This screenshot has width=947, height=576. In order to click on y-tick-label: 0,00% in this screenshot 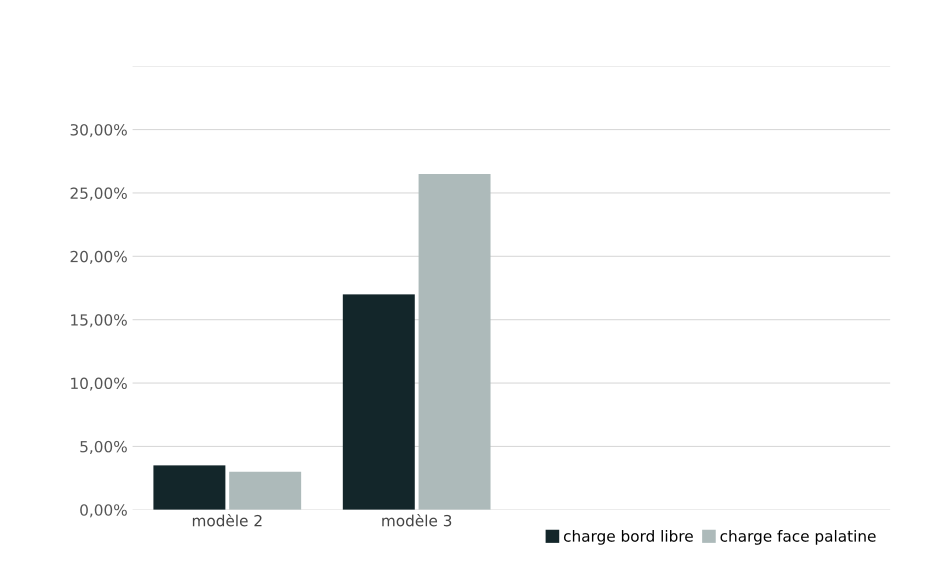, I will do `click(103, 511)`.